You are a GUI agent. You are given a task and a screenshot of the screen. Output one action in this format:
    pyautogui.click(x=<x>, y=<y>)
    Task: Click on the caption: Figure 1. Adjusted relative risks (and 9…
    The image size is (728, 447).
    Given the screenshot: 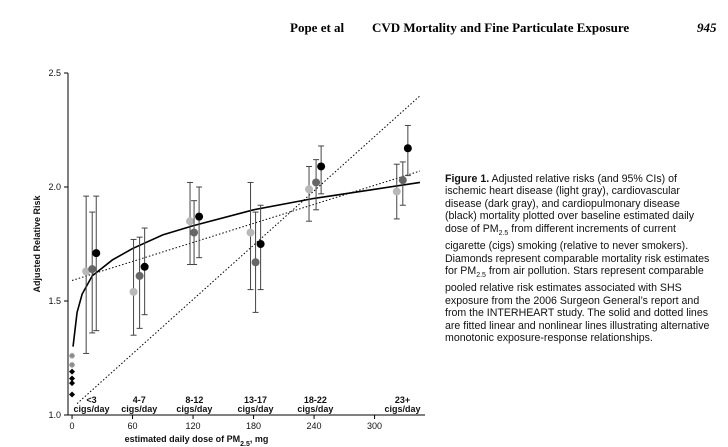 What is the action you would take?
    pyautogui.click(x=577, y=259)
    